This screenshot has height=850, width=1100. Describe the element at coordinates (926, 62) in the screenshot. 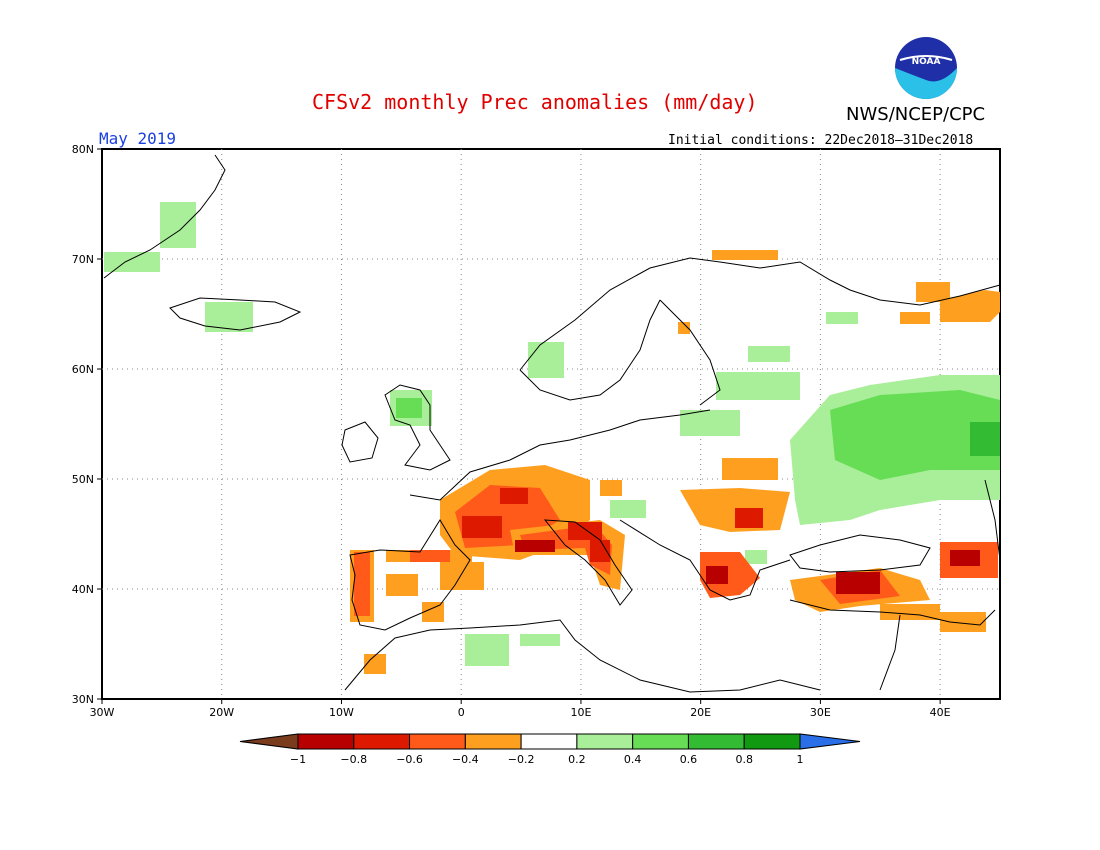

I see `noaa-logo-text: NOAA` at that location.